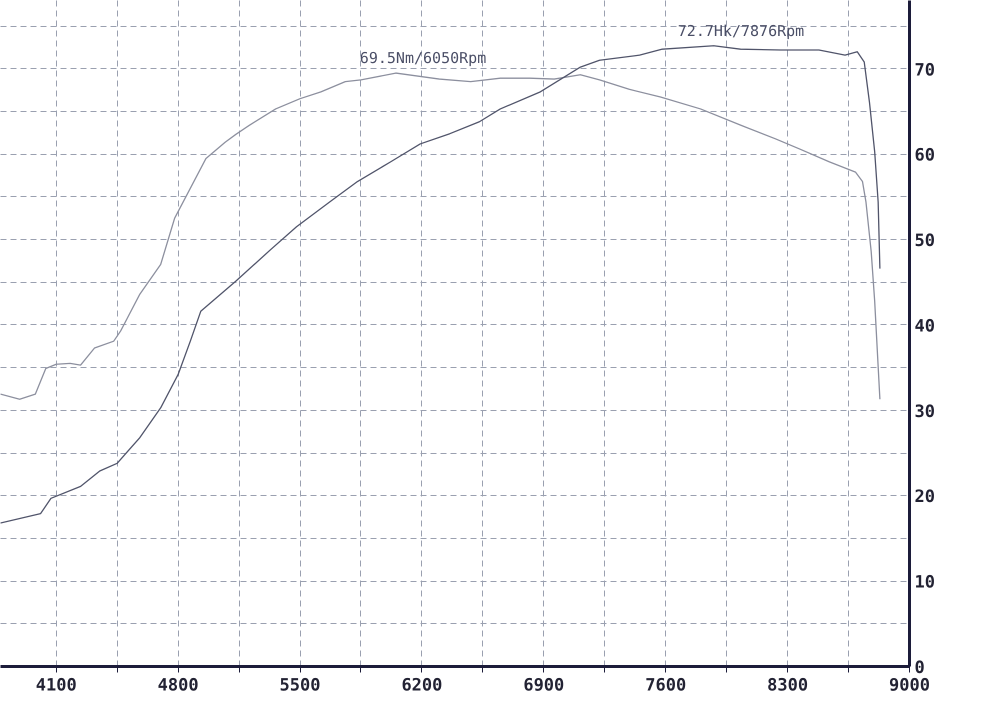  What do you see at coordinates (924, 70) in the screenshot?
I see `y-tick-label: 70` at bounding box center [924, 70].